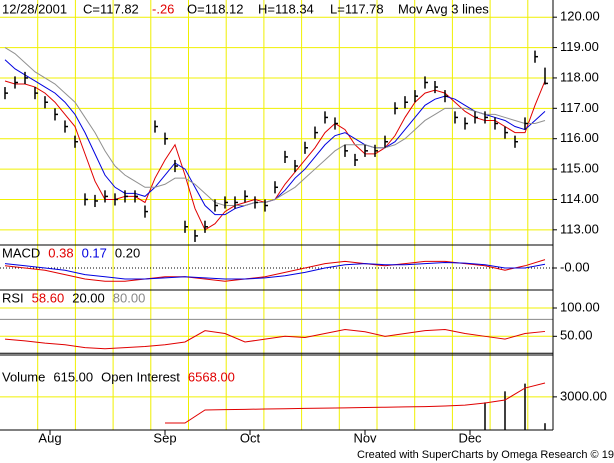 Image resolution: width=614 pixels, height=463 pixels. What do you see at coordinates (250, 437) in the screenshot?
I see `x-tick-label: Oct` at bounding box center [250, 437].